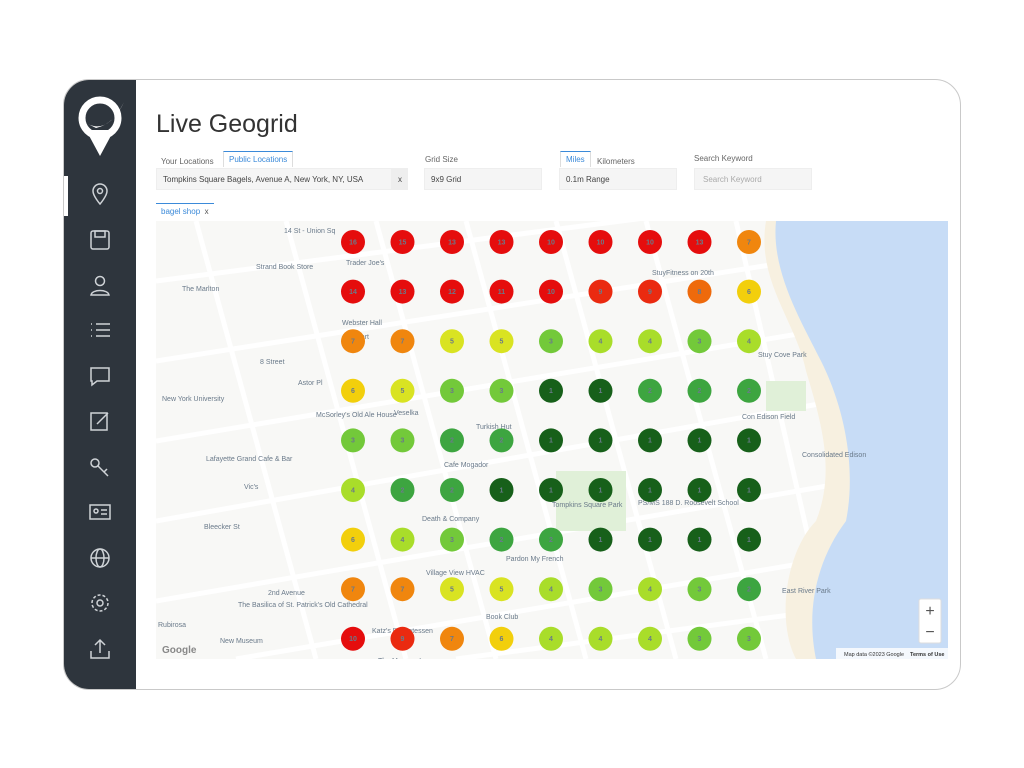  I want to click on zoom-out: −, so click(929, 632).